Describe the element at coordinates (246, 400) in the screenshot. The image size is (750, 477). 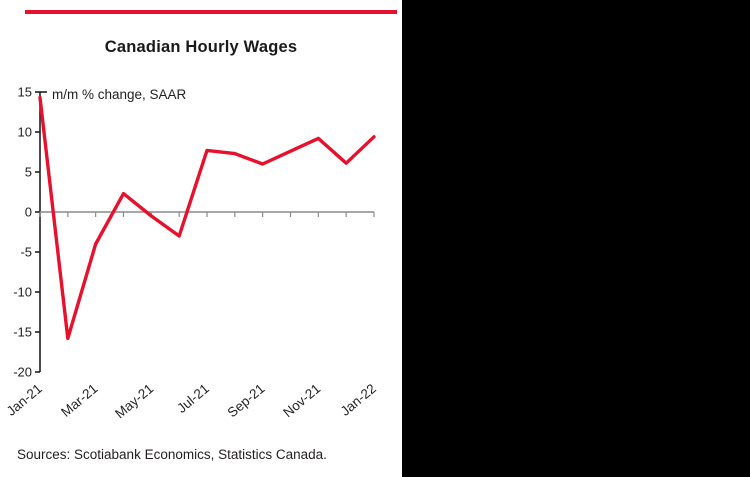
I see `x-tick-label: Sep-21` at that location.